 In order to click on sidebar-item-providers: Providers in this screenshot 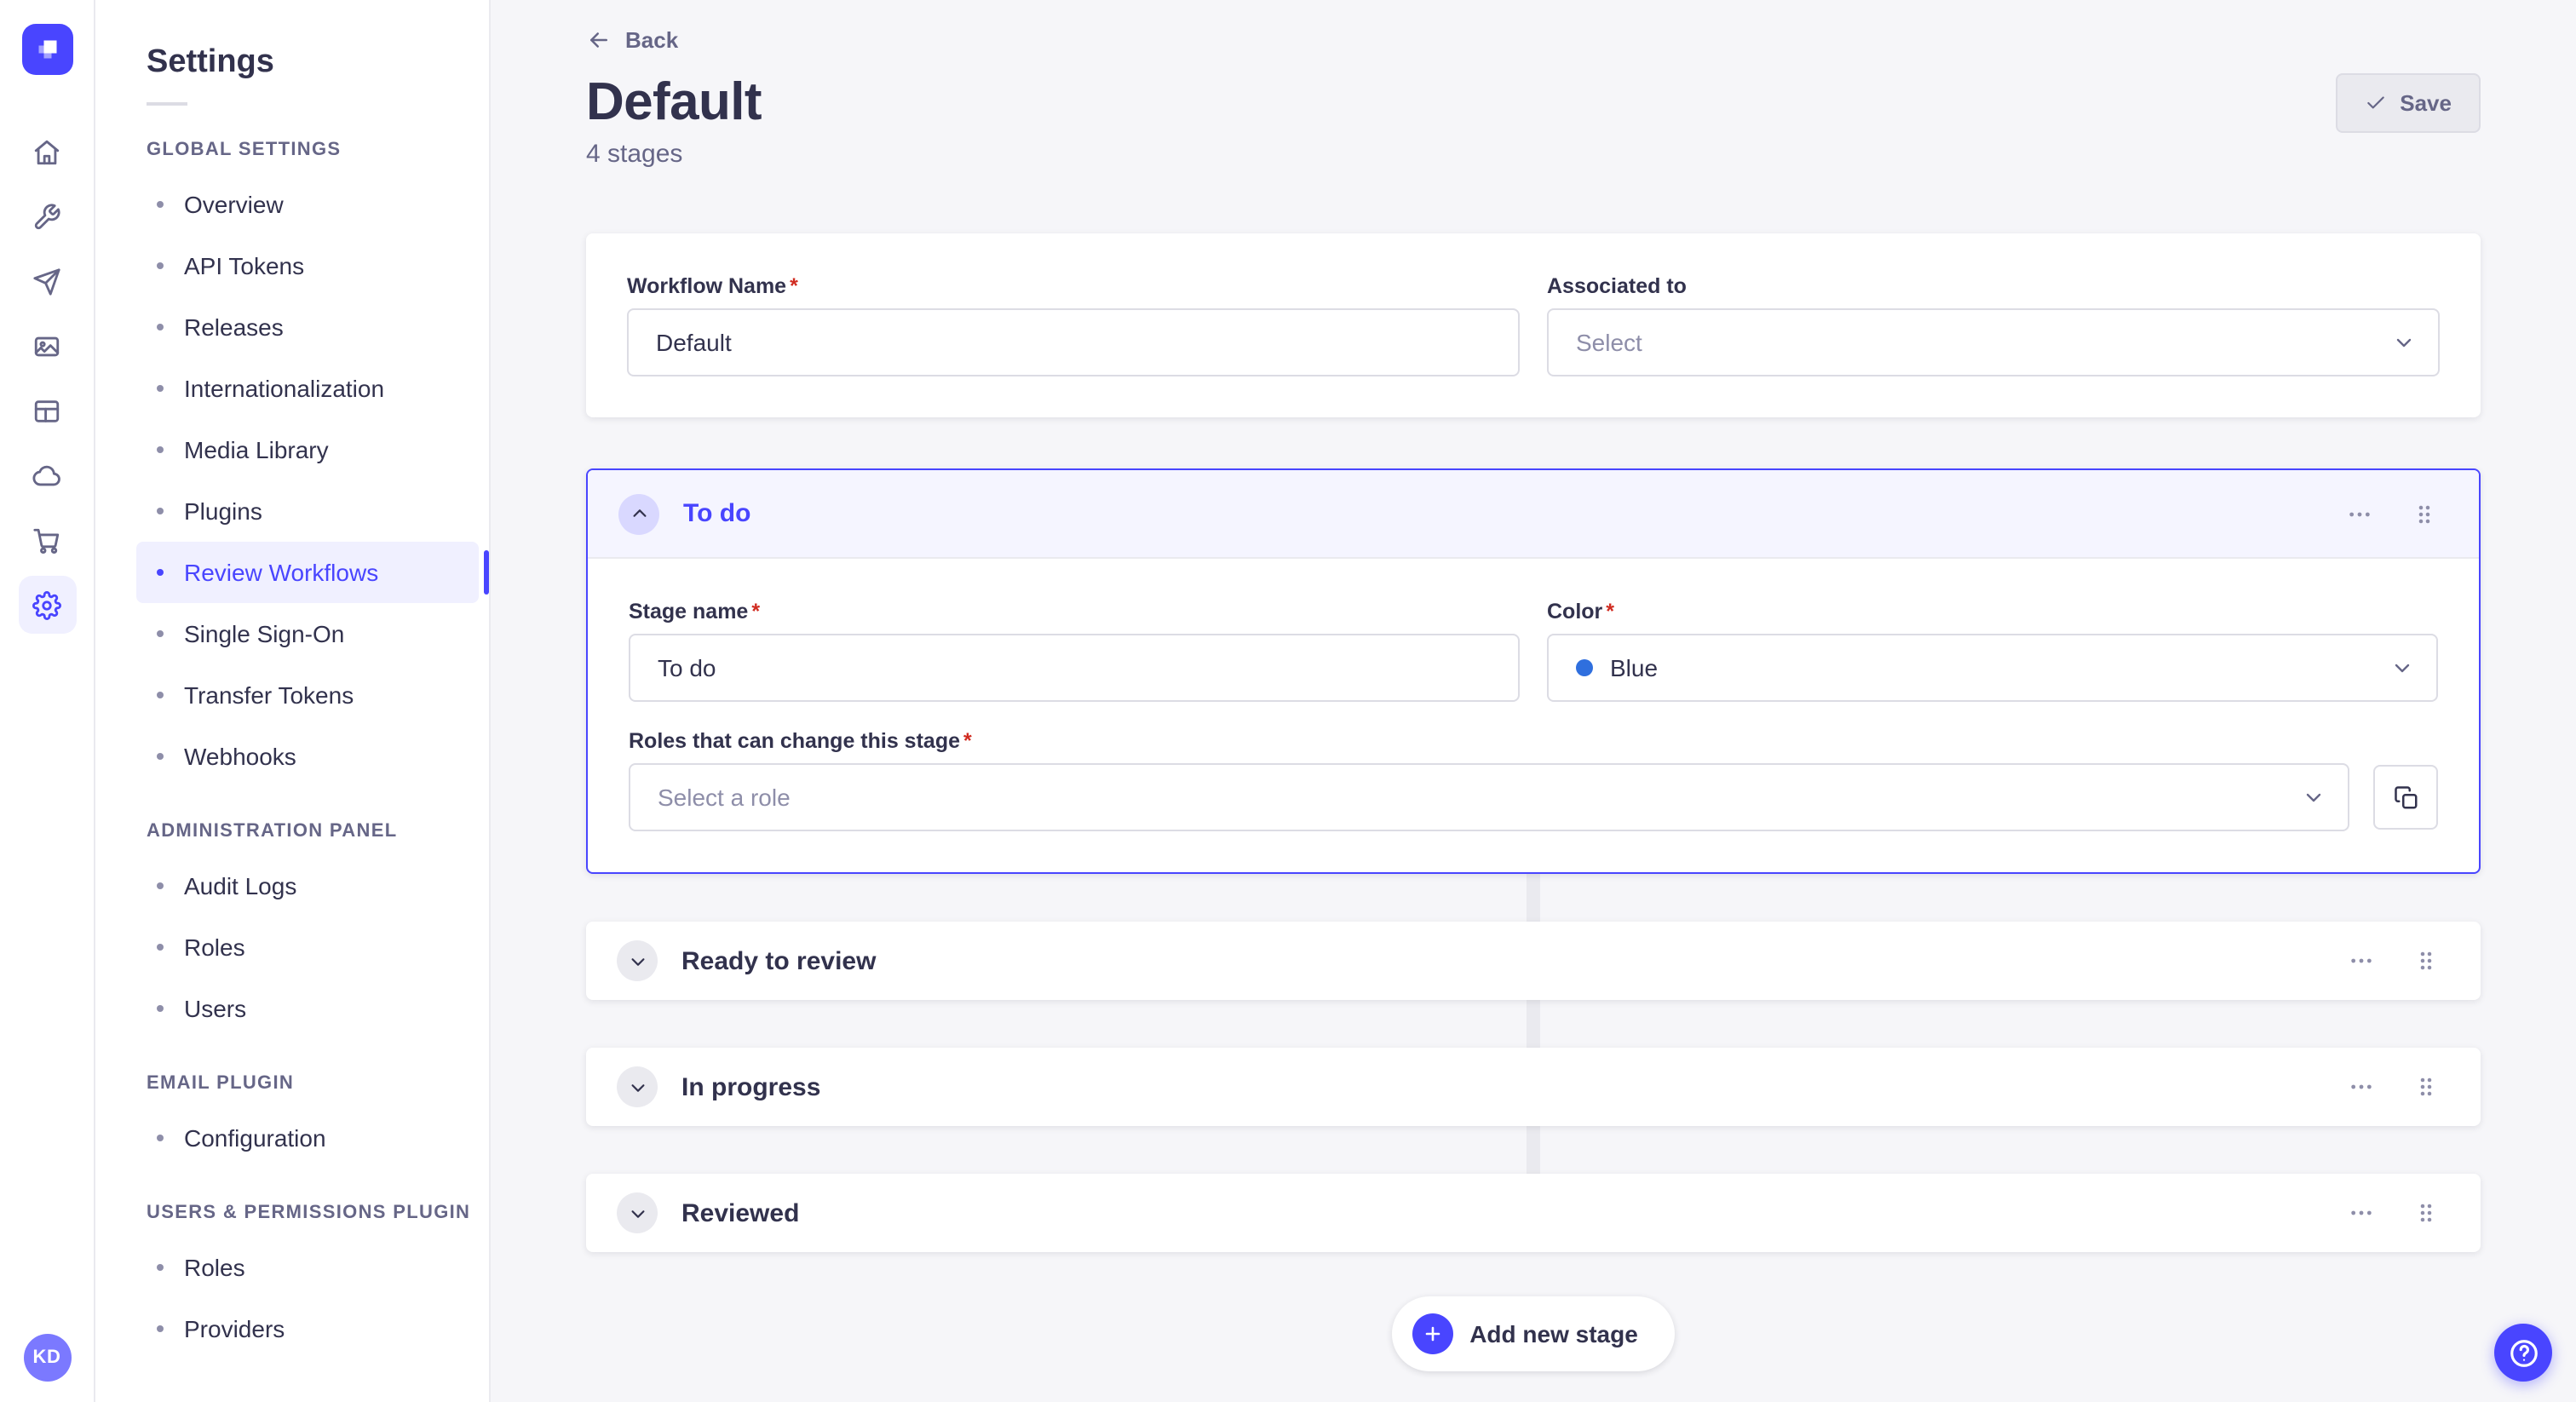, I will do `click(307, 1328)`.